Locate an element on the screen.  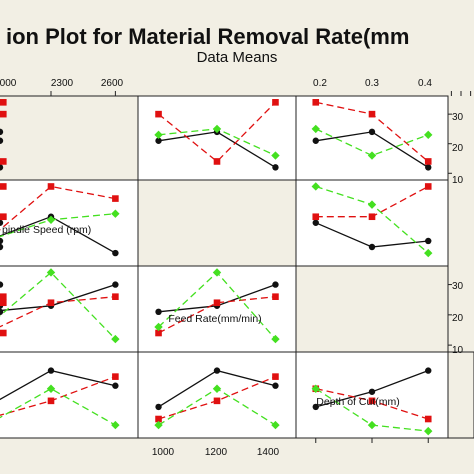
panel-r0-c1-series-2-line is located at coordinates (217, 132).